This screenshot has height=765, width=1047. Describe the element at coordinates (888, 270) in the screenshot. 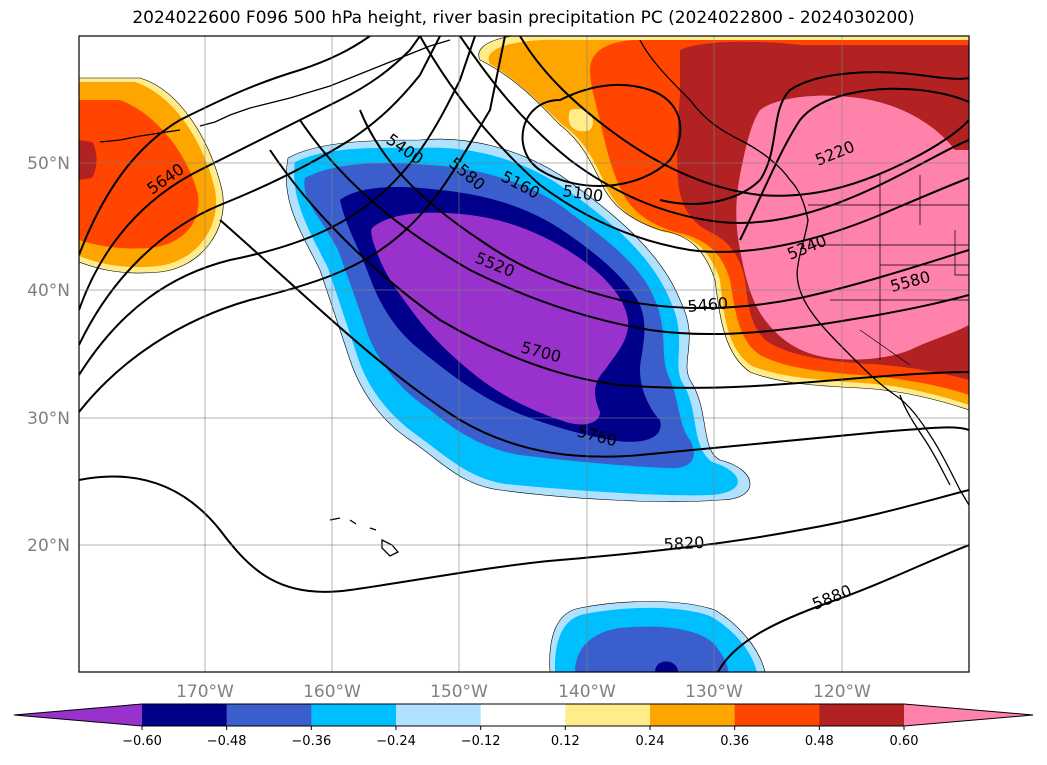

I see `state-borders` at that location.